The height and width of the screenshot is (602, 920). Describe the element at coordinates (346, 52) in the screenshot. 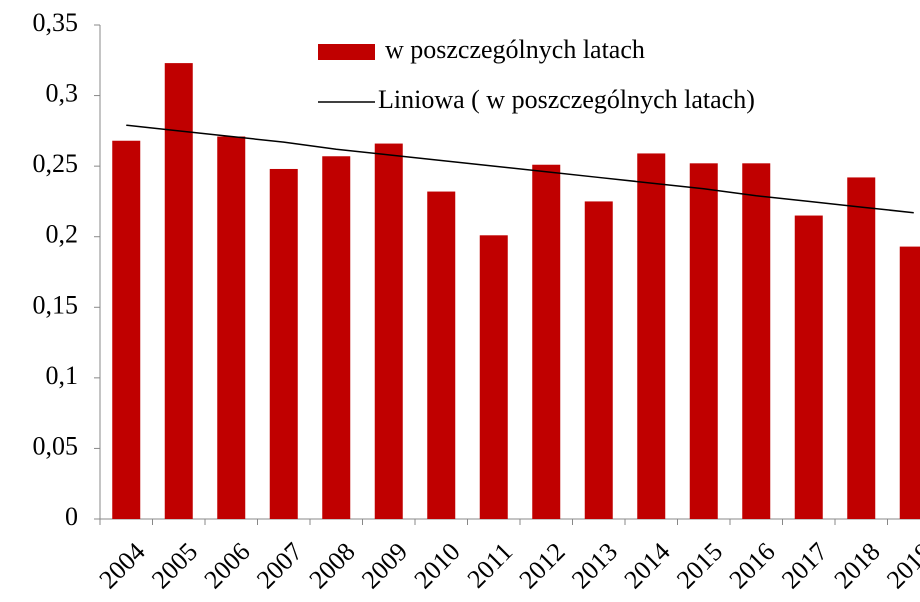

I see `legend-swatch` at that location.